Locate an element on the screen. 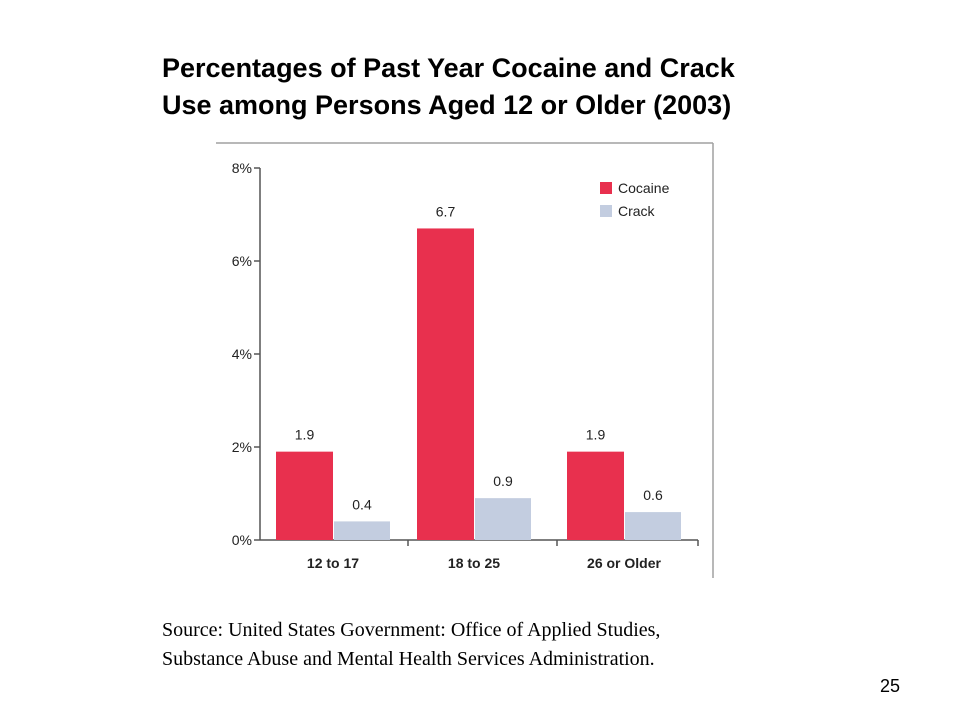 The image size is (960, 720). y-tick-label: 0% is located at coordinates (242, 540).